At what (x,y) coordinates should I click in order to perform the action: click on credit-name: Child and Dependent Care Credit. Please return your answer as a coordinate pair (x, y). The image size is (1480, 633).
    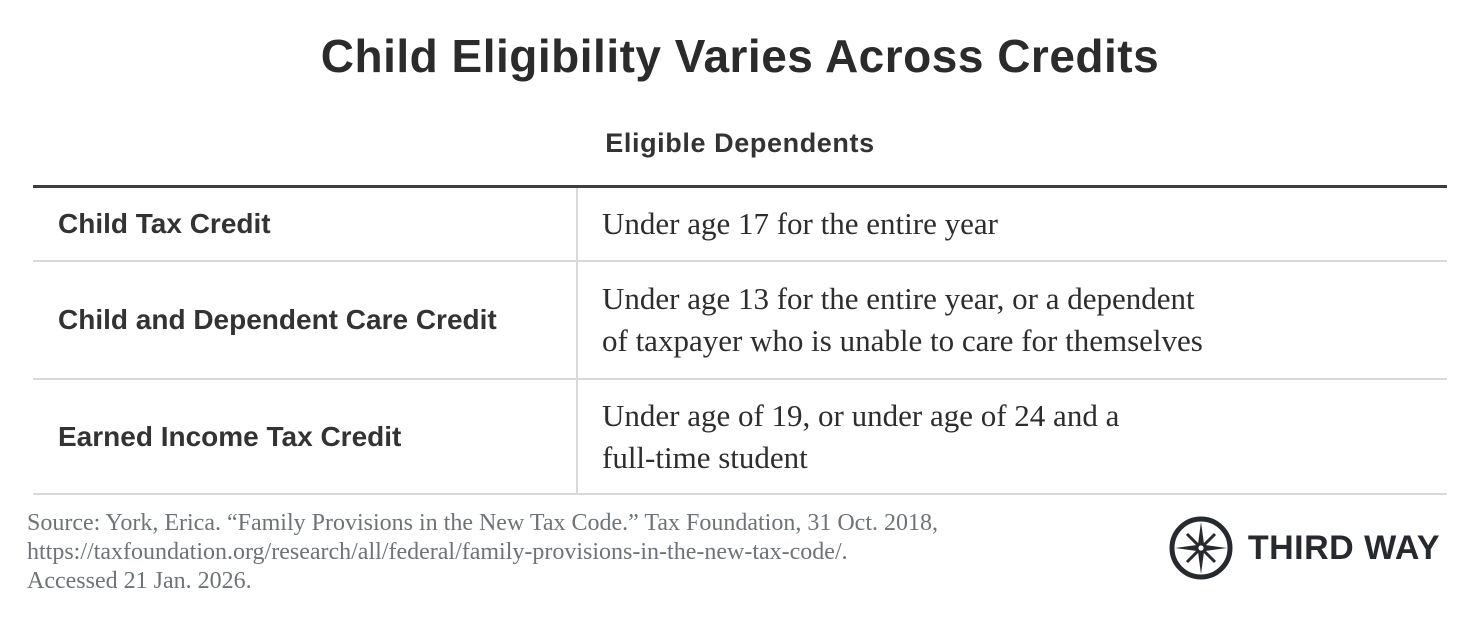
    Looking at the image, I should click on (277, 320).